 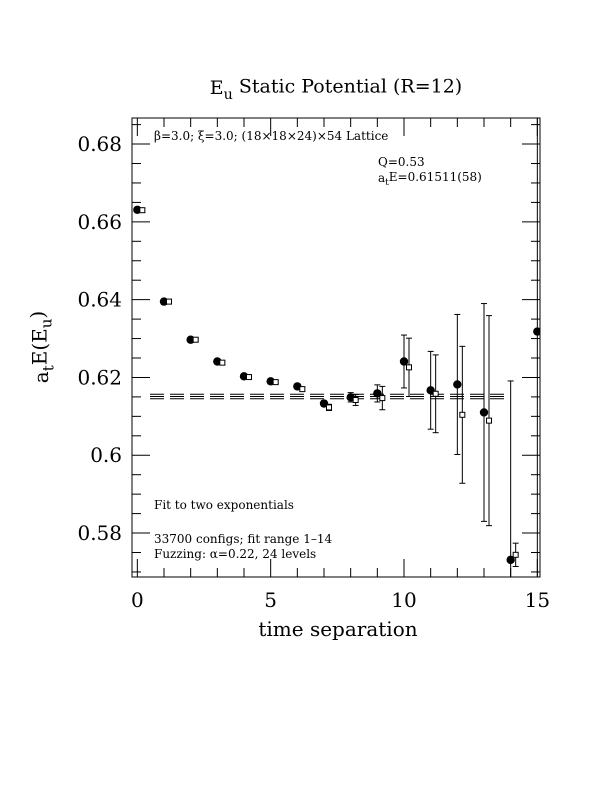 I want to click on x-tick-label: 15, so click(x=537, y=600).